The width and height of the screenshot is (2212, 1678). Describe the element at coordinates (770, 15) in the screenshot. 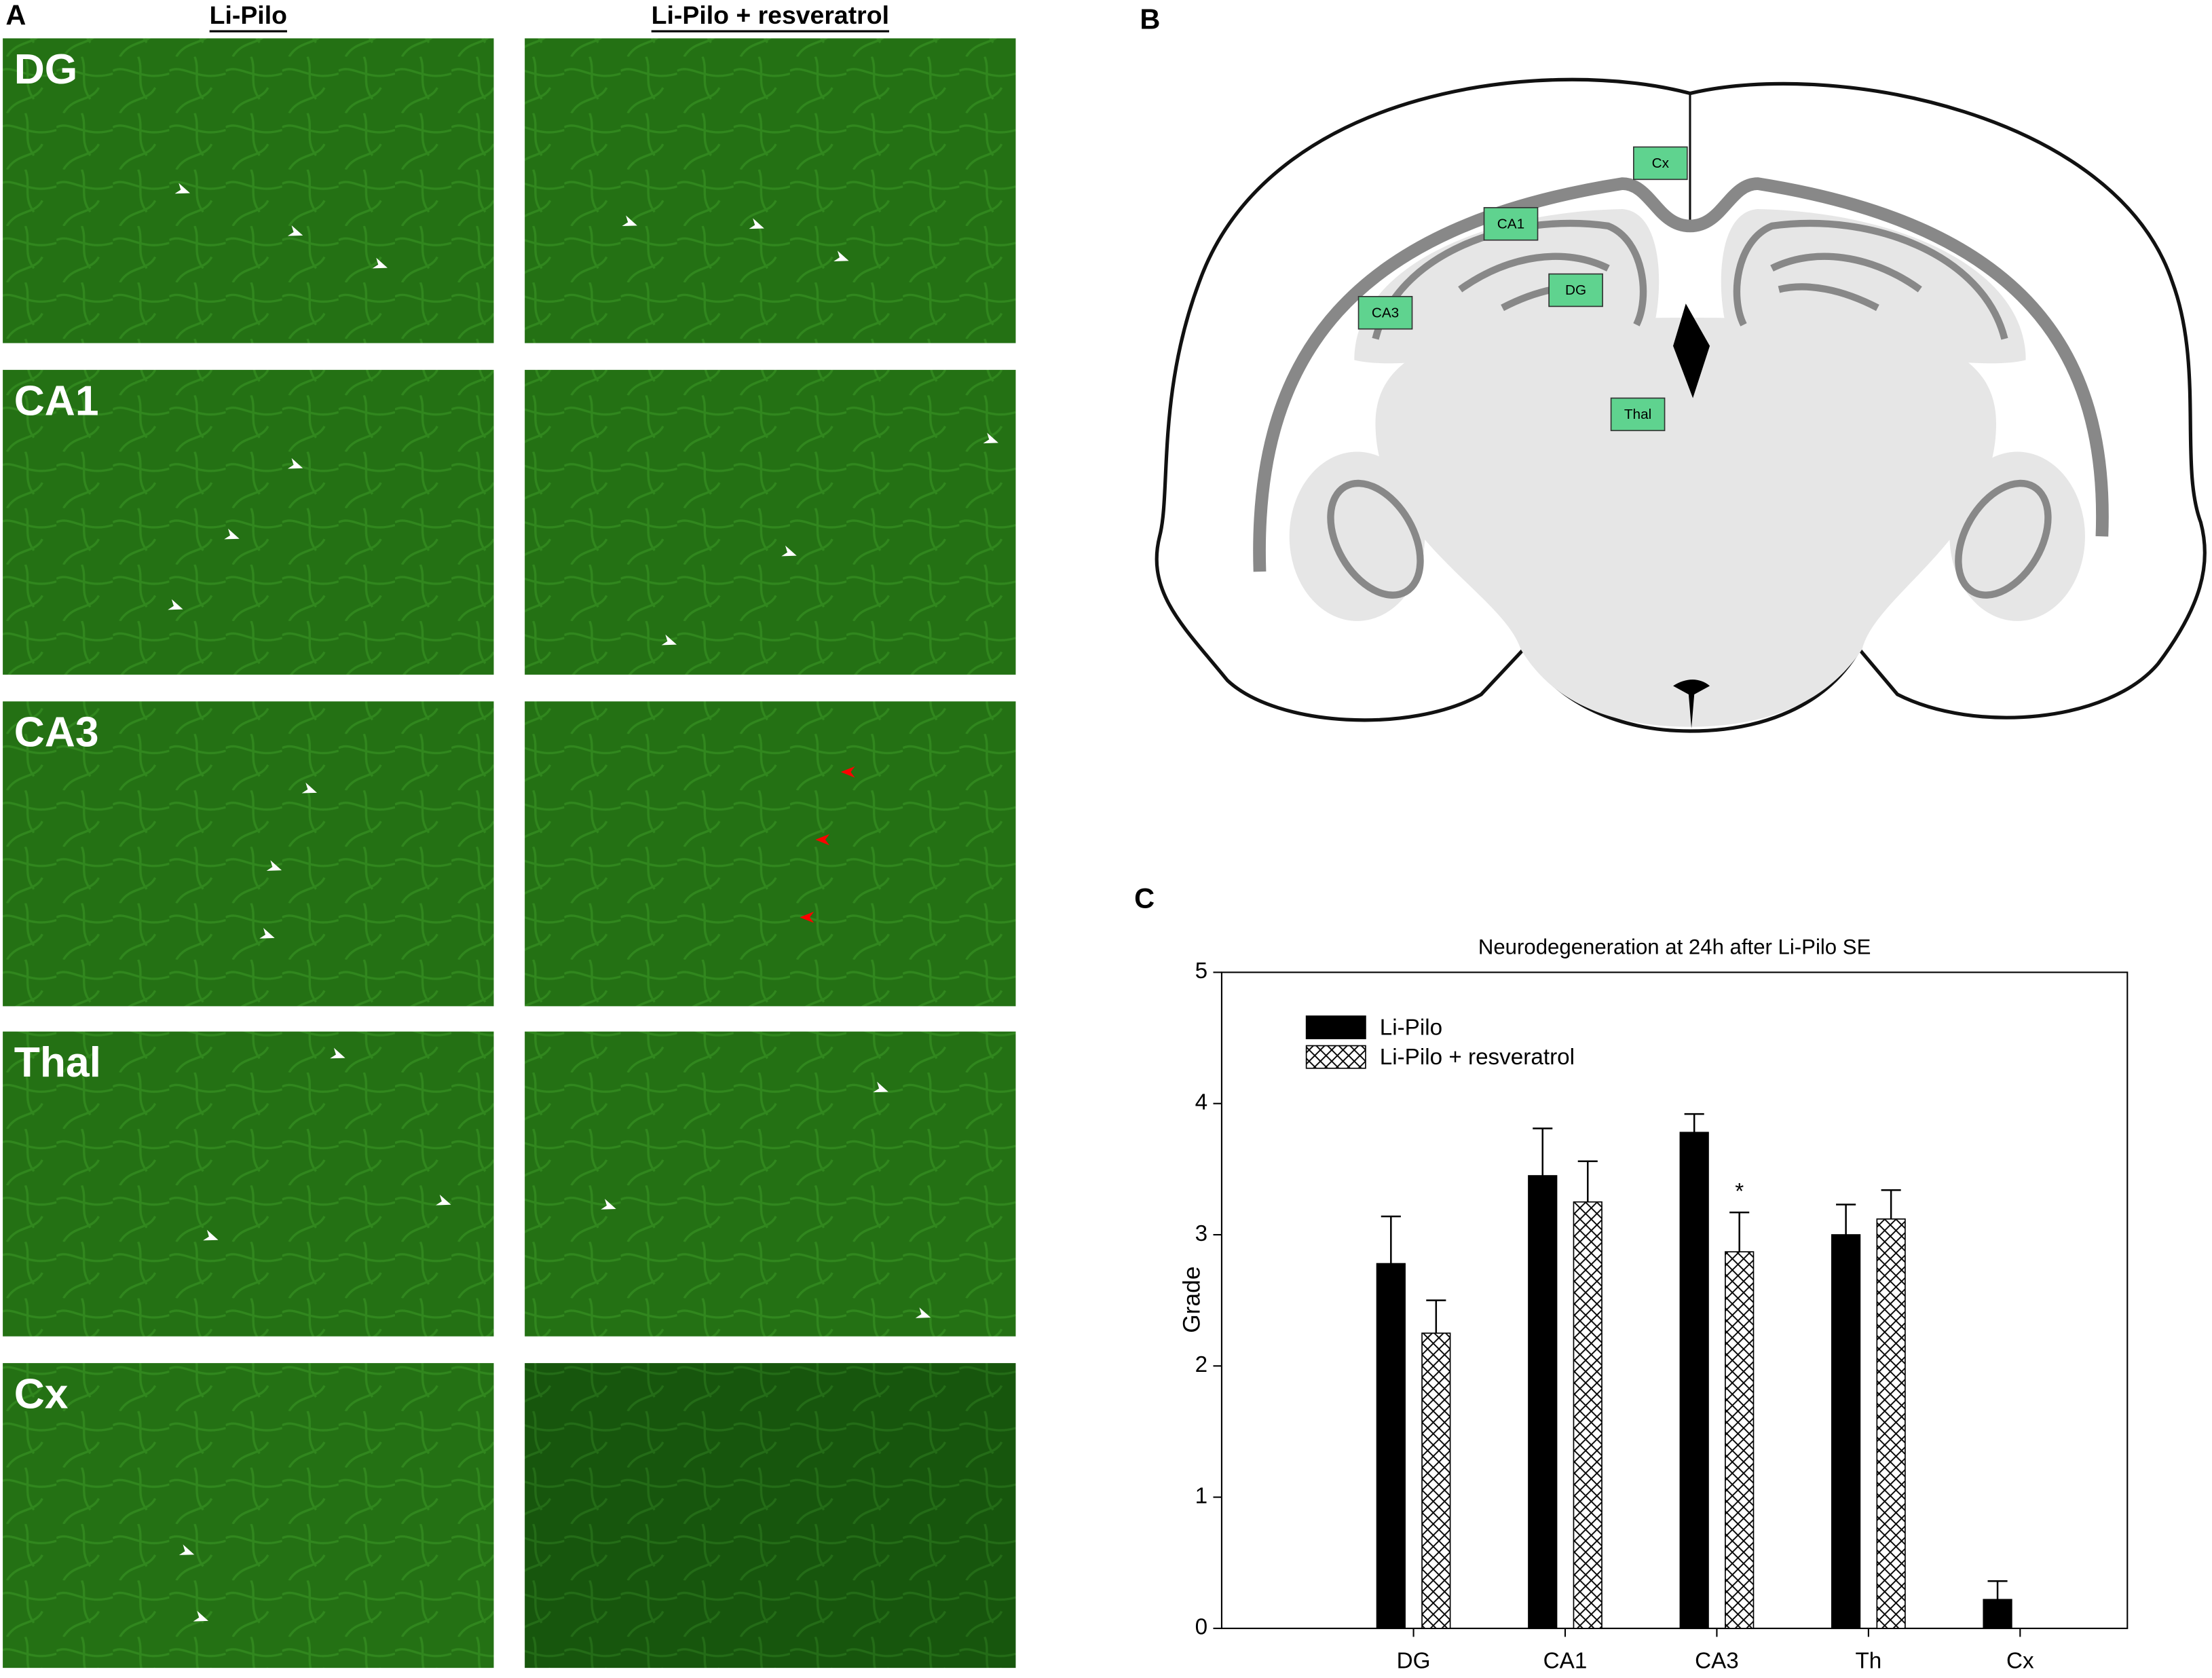

I see `column-heading: Li-Pilo + resveratrol` at that location.